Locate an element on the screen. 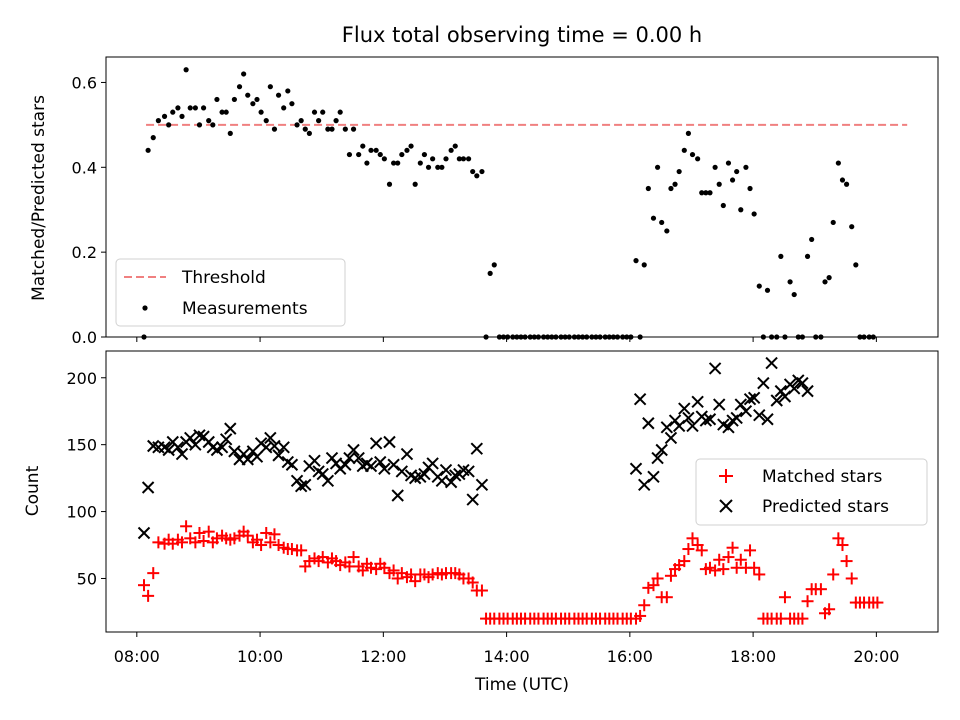 The image size is (960, 720). bottom-x-axis-ticks: 08:00 10:00 12:00 14:00 16:00 18:00 20:00 is located at coordinates (506, 649).